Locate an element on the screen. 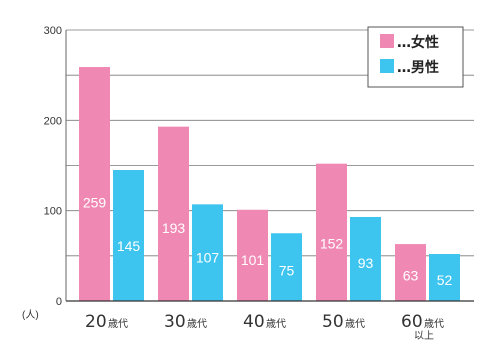  bar-男性-60歳代以上 is located at coordinates (444, 277).